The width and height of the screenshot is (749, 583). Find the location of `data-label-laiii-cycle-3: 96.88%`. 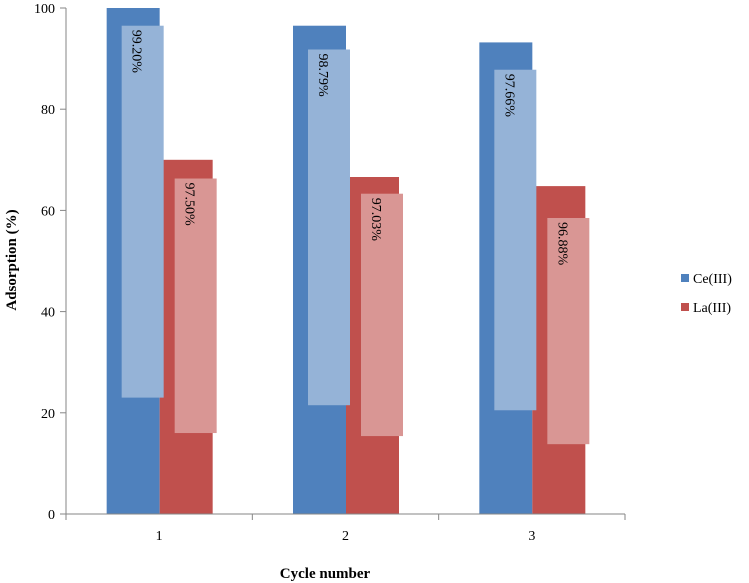

data-label-laiii-cycle-3: 96.88% is located at coordinates (561, 243).